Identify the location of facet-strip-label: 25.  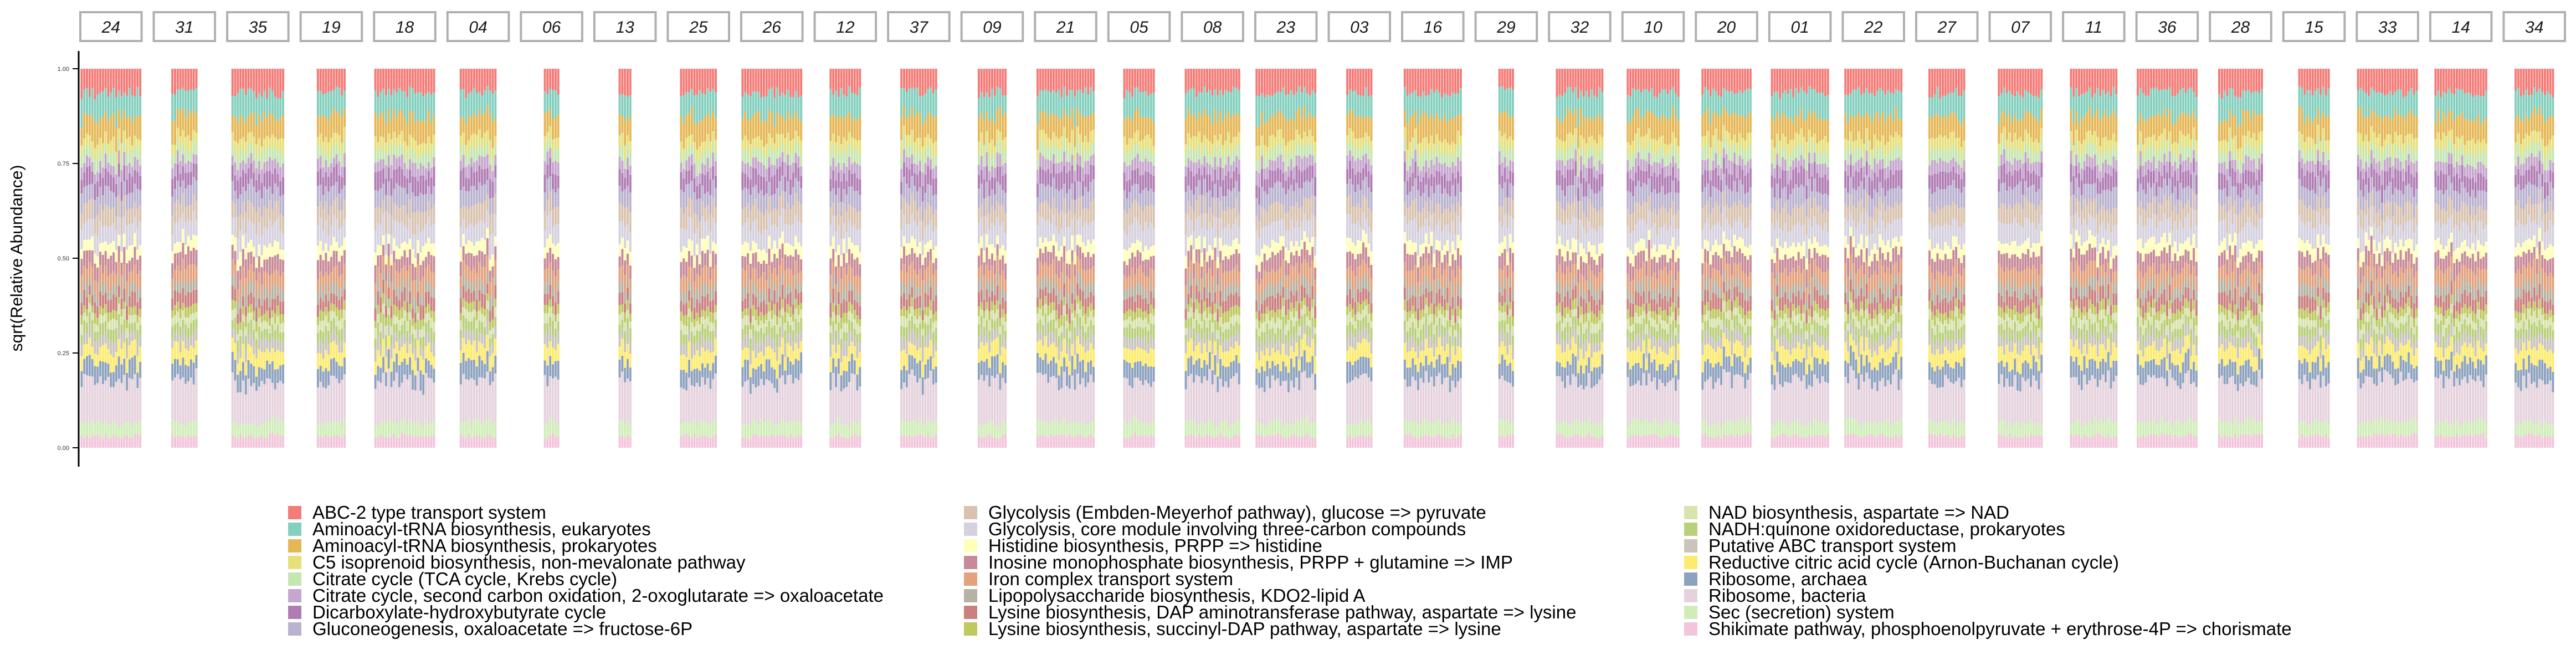
(698, 27).